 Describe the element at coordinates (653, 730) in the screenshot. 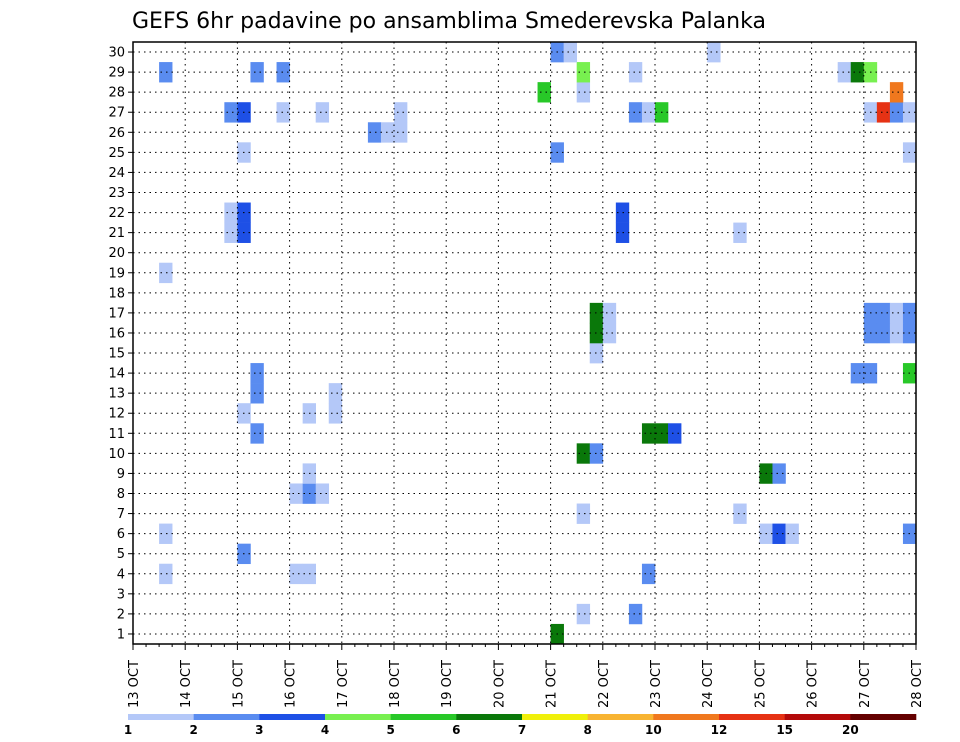

I see `colorbar-label: 10` at that location.